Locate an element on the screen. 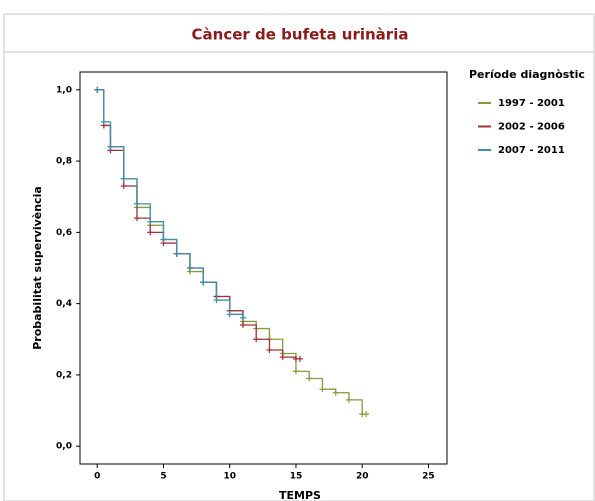  x-tick-label: 15 is located at coordinates (296, 477).